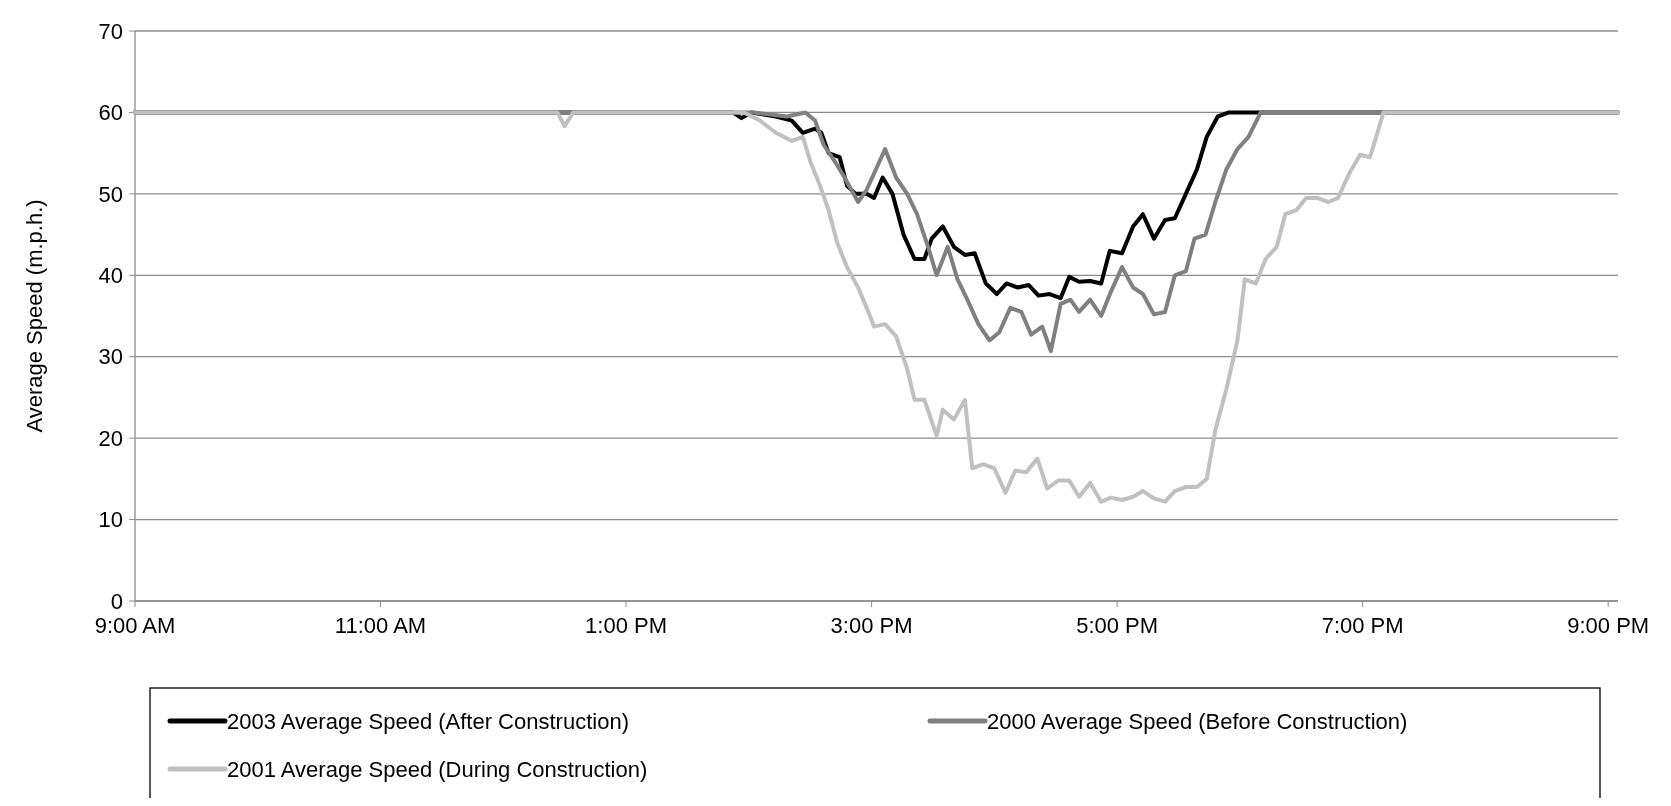 The height and width of the screenshot is (806, 1671). What do you see at coordinates (110, 275) in the screenshot?
I see `y-tick-label: 40` at bounding box center [110, 275].